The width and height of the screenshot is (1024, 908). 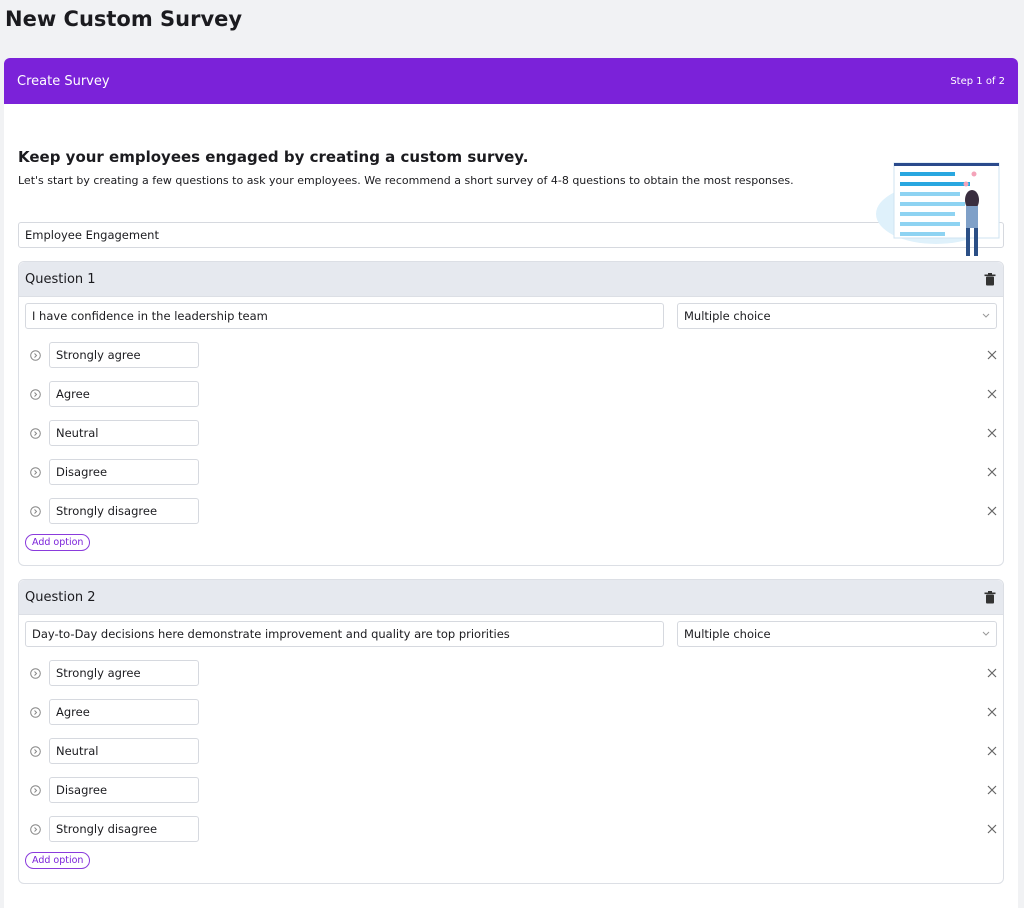 I want to click on question-header: Question 1, so click(x=511, y=279).